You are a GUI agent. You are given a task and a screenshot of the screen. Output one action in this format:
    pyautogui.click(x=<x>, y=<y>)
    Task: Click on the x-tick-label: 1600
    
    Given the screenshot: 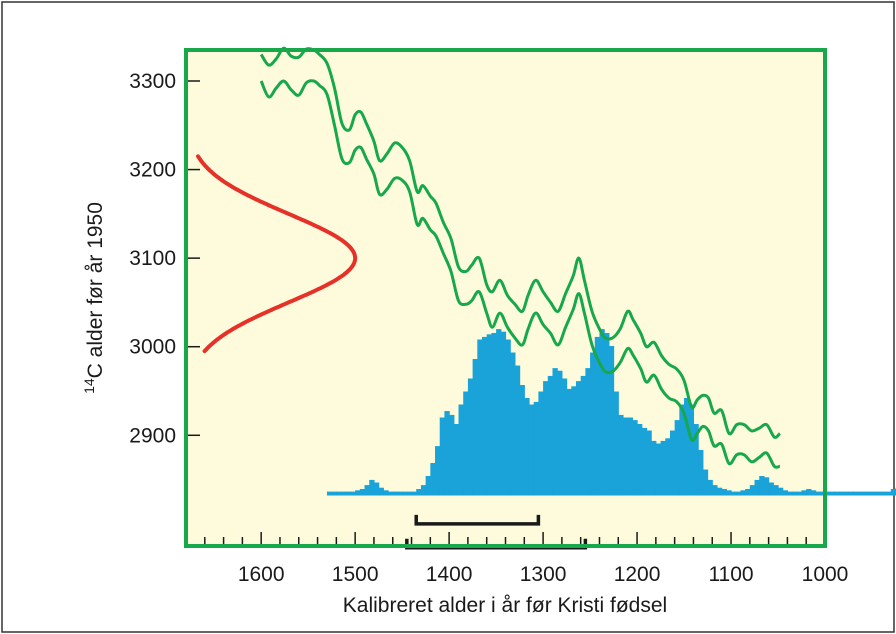 What is the action you would take?
    pyautogui.click(x=261, y=574)
    